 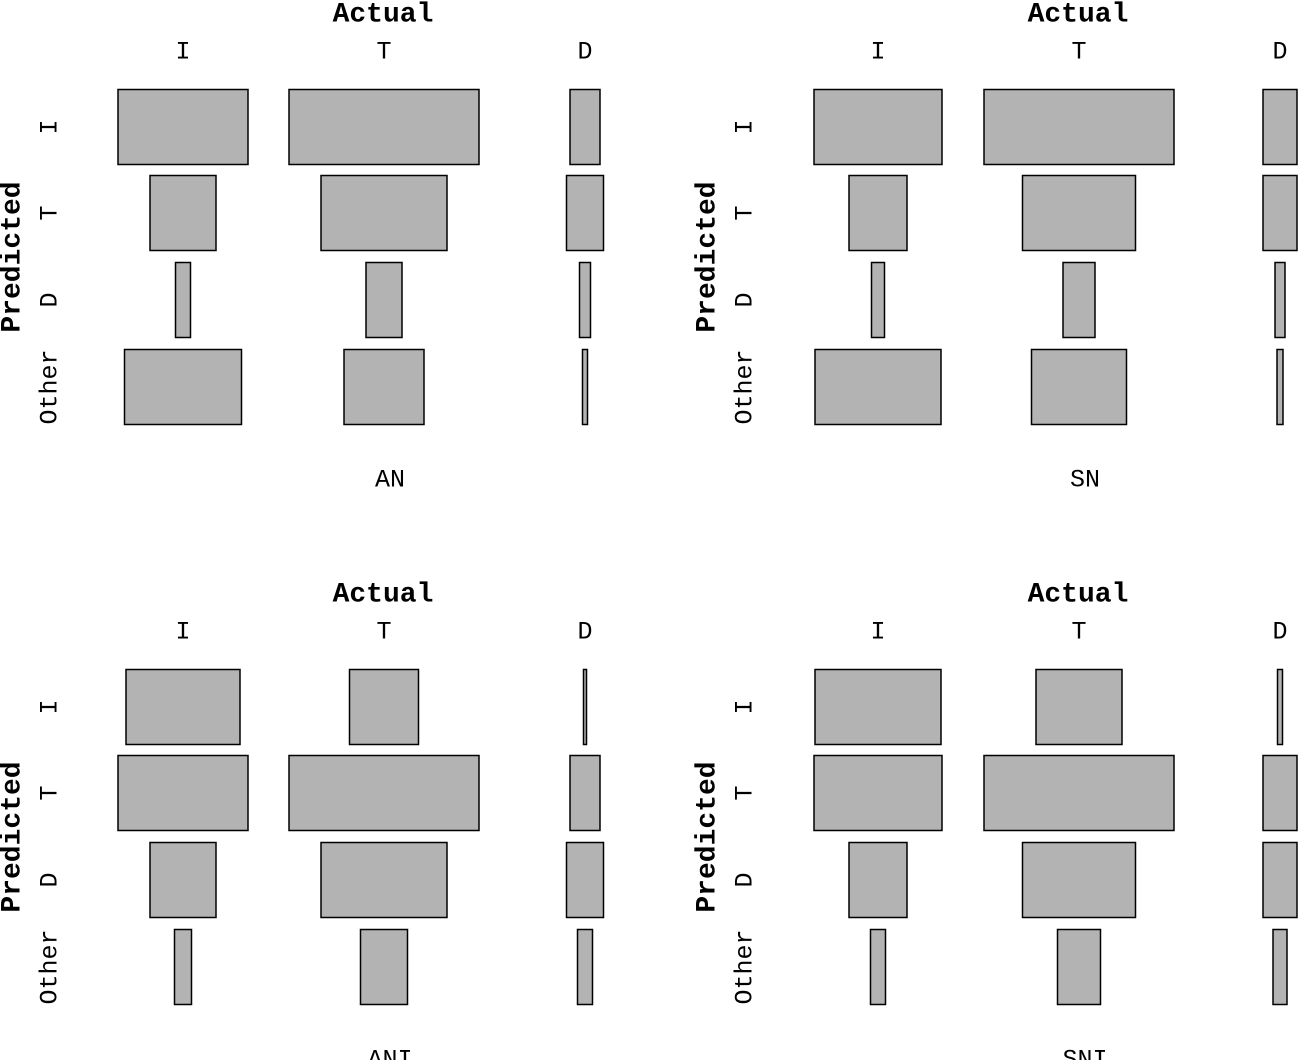 I want to click on caption: ANI, so click(x=389, y=1053).